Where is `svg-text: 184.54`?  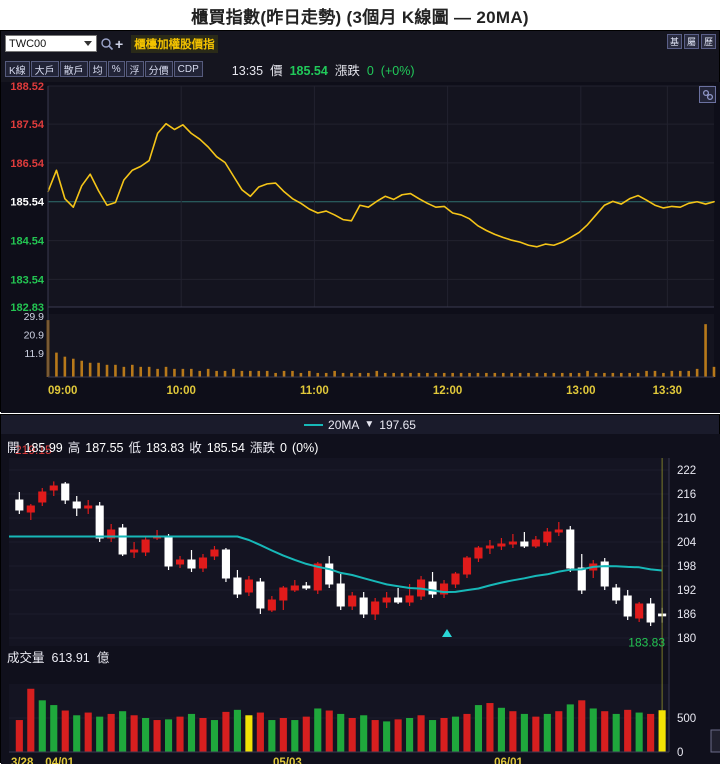 svg-text: 184.54 is located at coordinates (27, 242).